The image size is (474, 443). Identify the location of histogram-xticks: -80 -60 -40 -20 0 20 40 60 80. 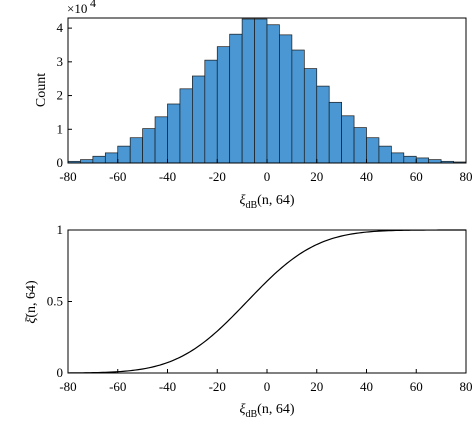
(266, 171).